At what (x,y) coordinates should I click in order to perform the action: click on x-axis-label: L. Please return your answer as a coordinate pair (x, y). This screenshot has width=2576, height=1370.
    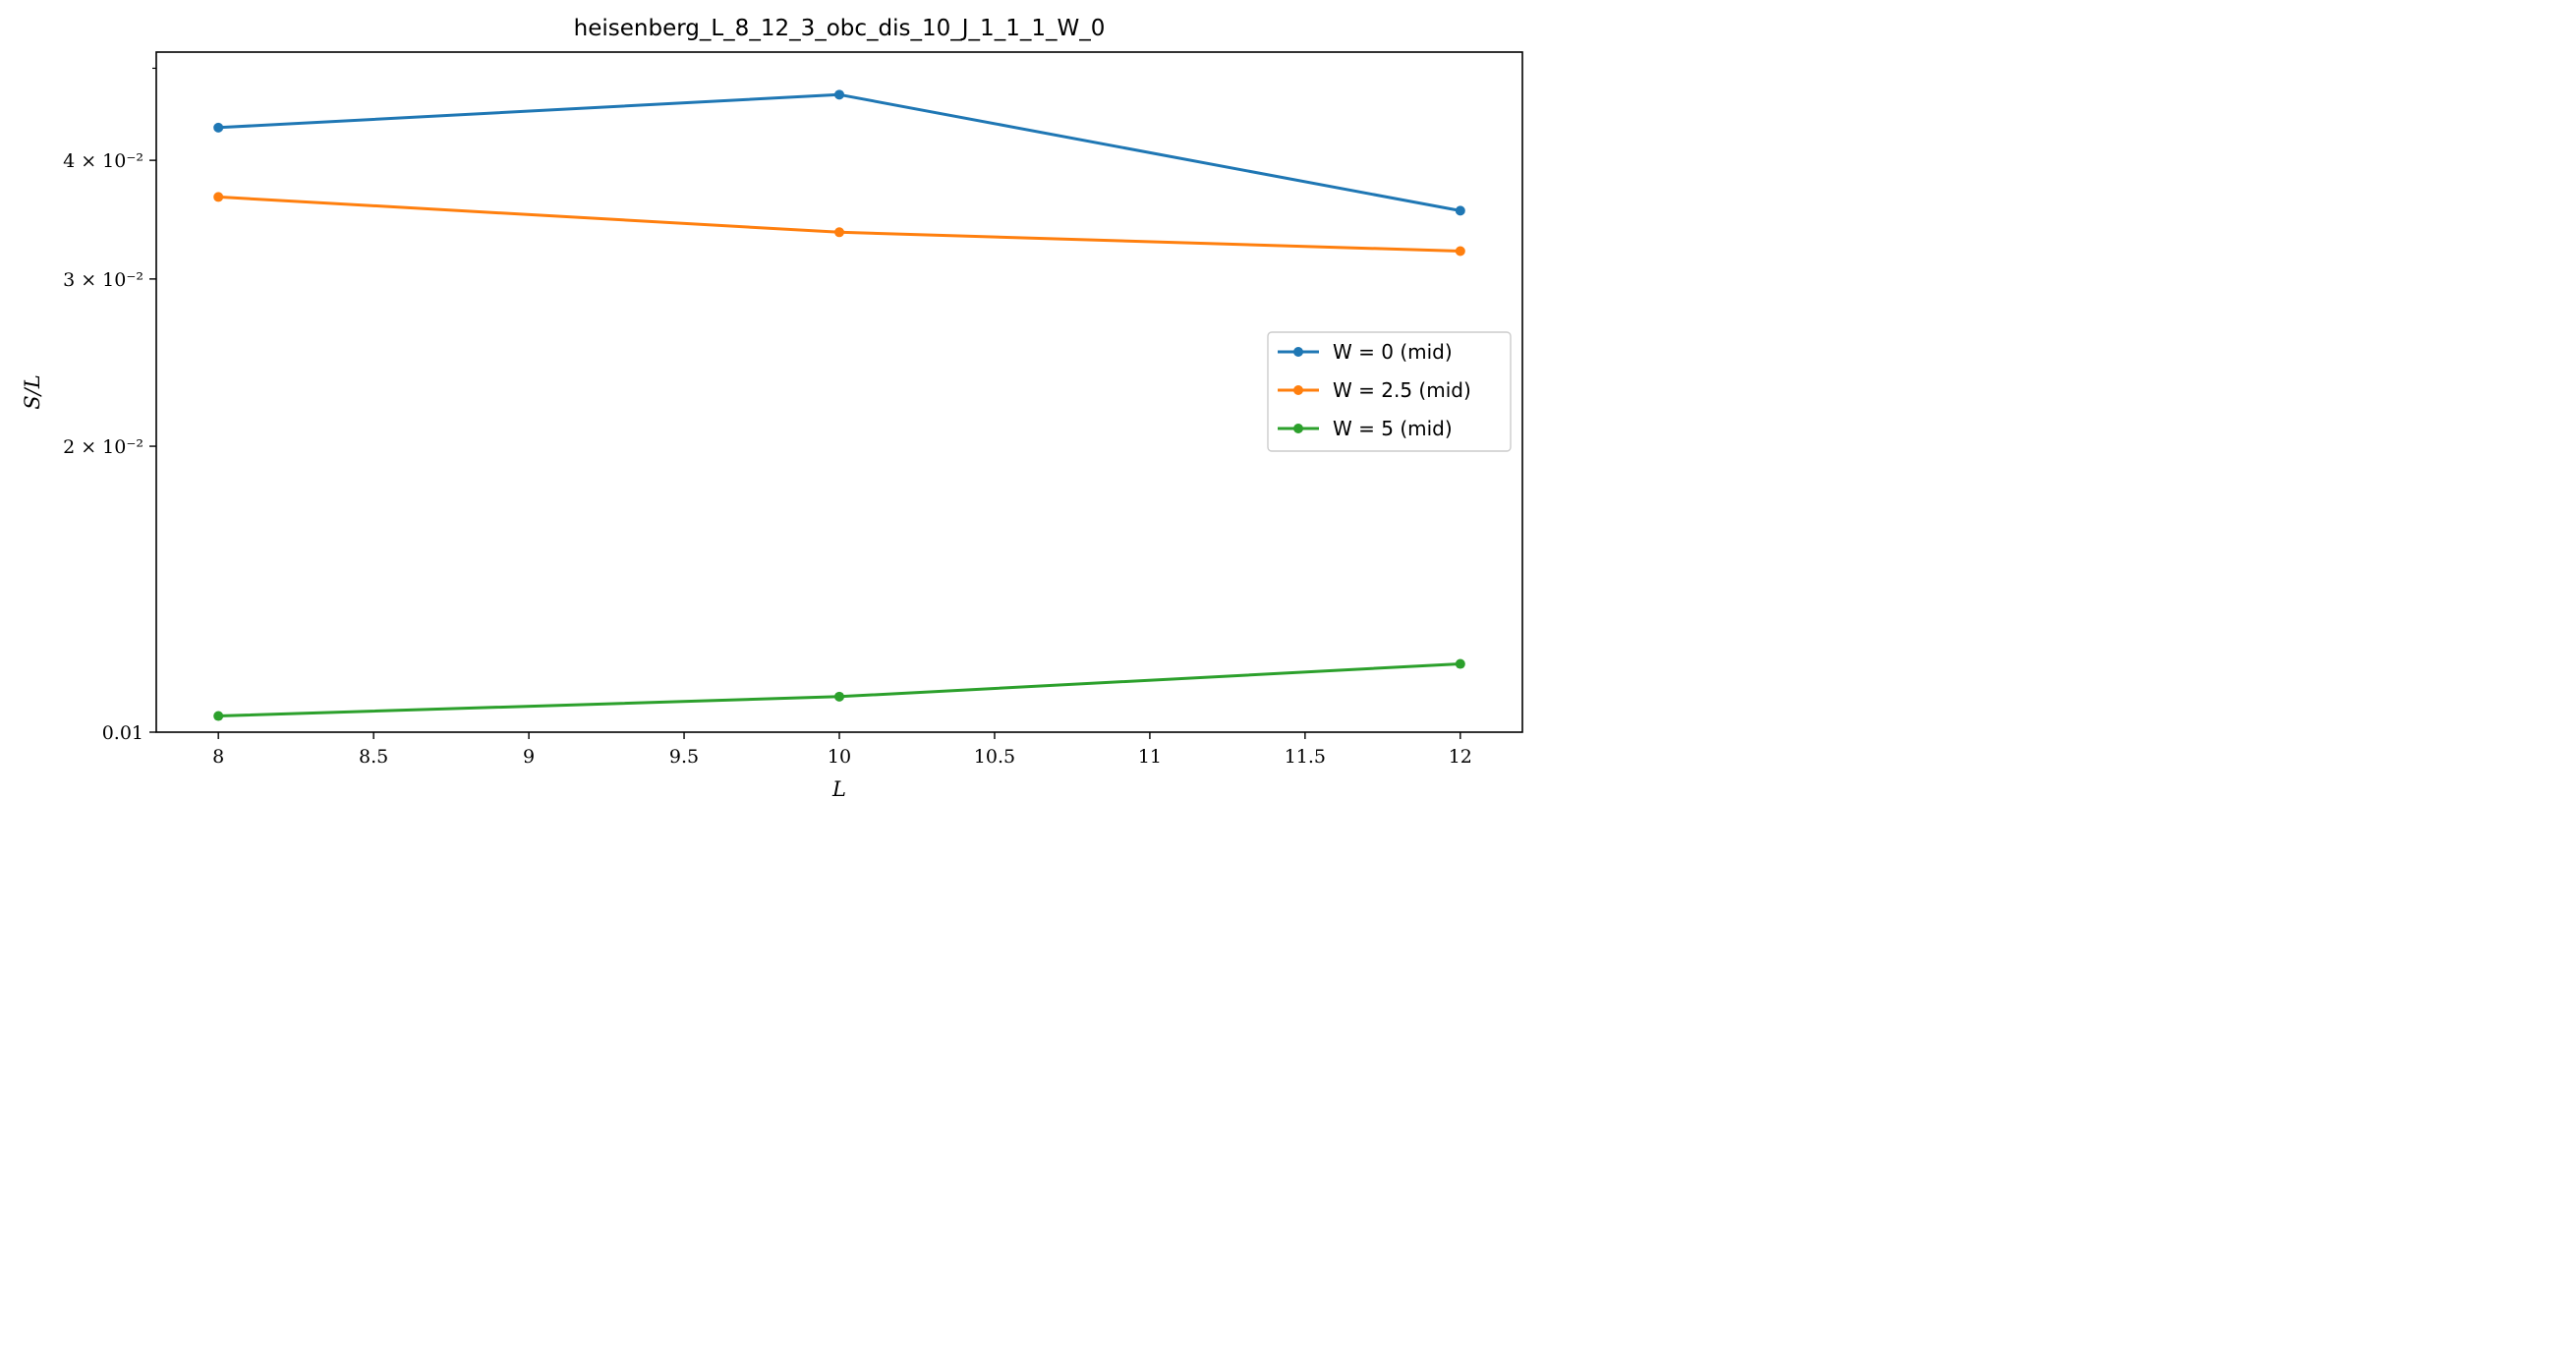
    Looking at the image, I should click on (839, 789).